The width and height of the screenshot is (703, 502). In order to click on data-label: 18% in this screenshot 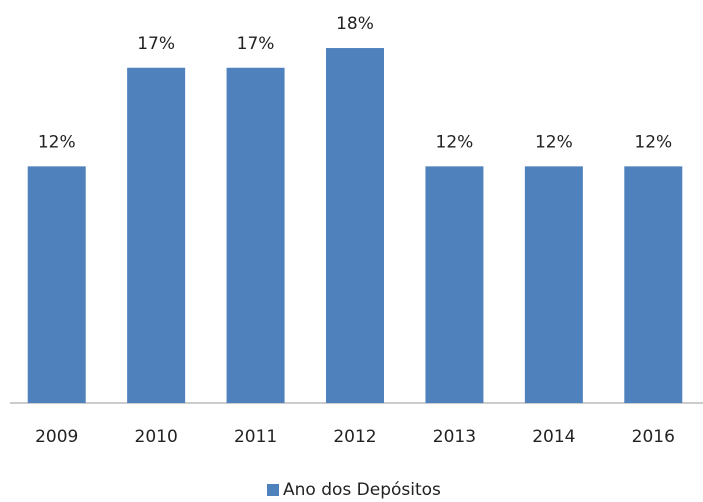, I will do `click(355, 24)`.